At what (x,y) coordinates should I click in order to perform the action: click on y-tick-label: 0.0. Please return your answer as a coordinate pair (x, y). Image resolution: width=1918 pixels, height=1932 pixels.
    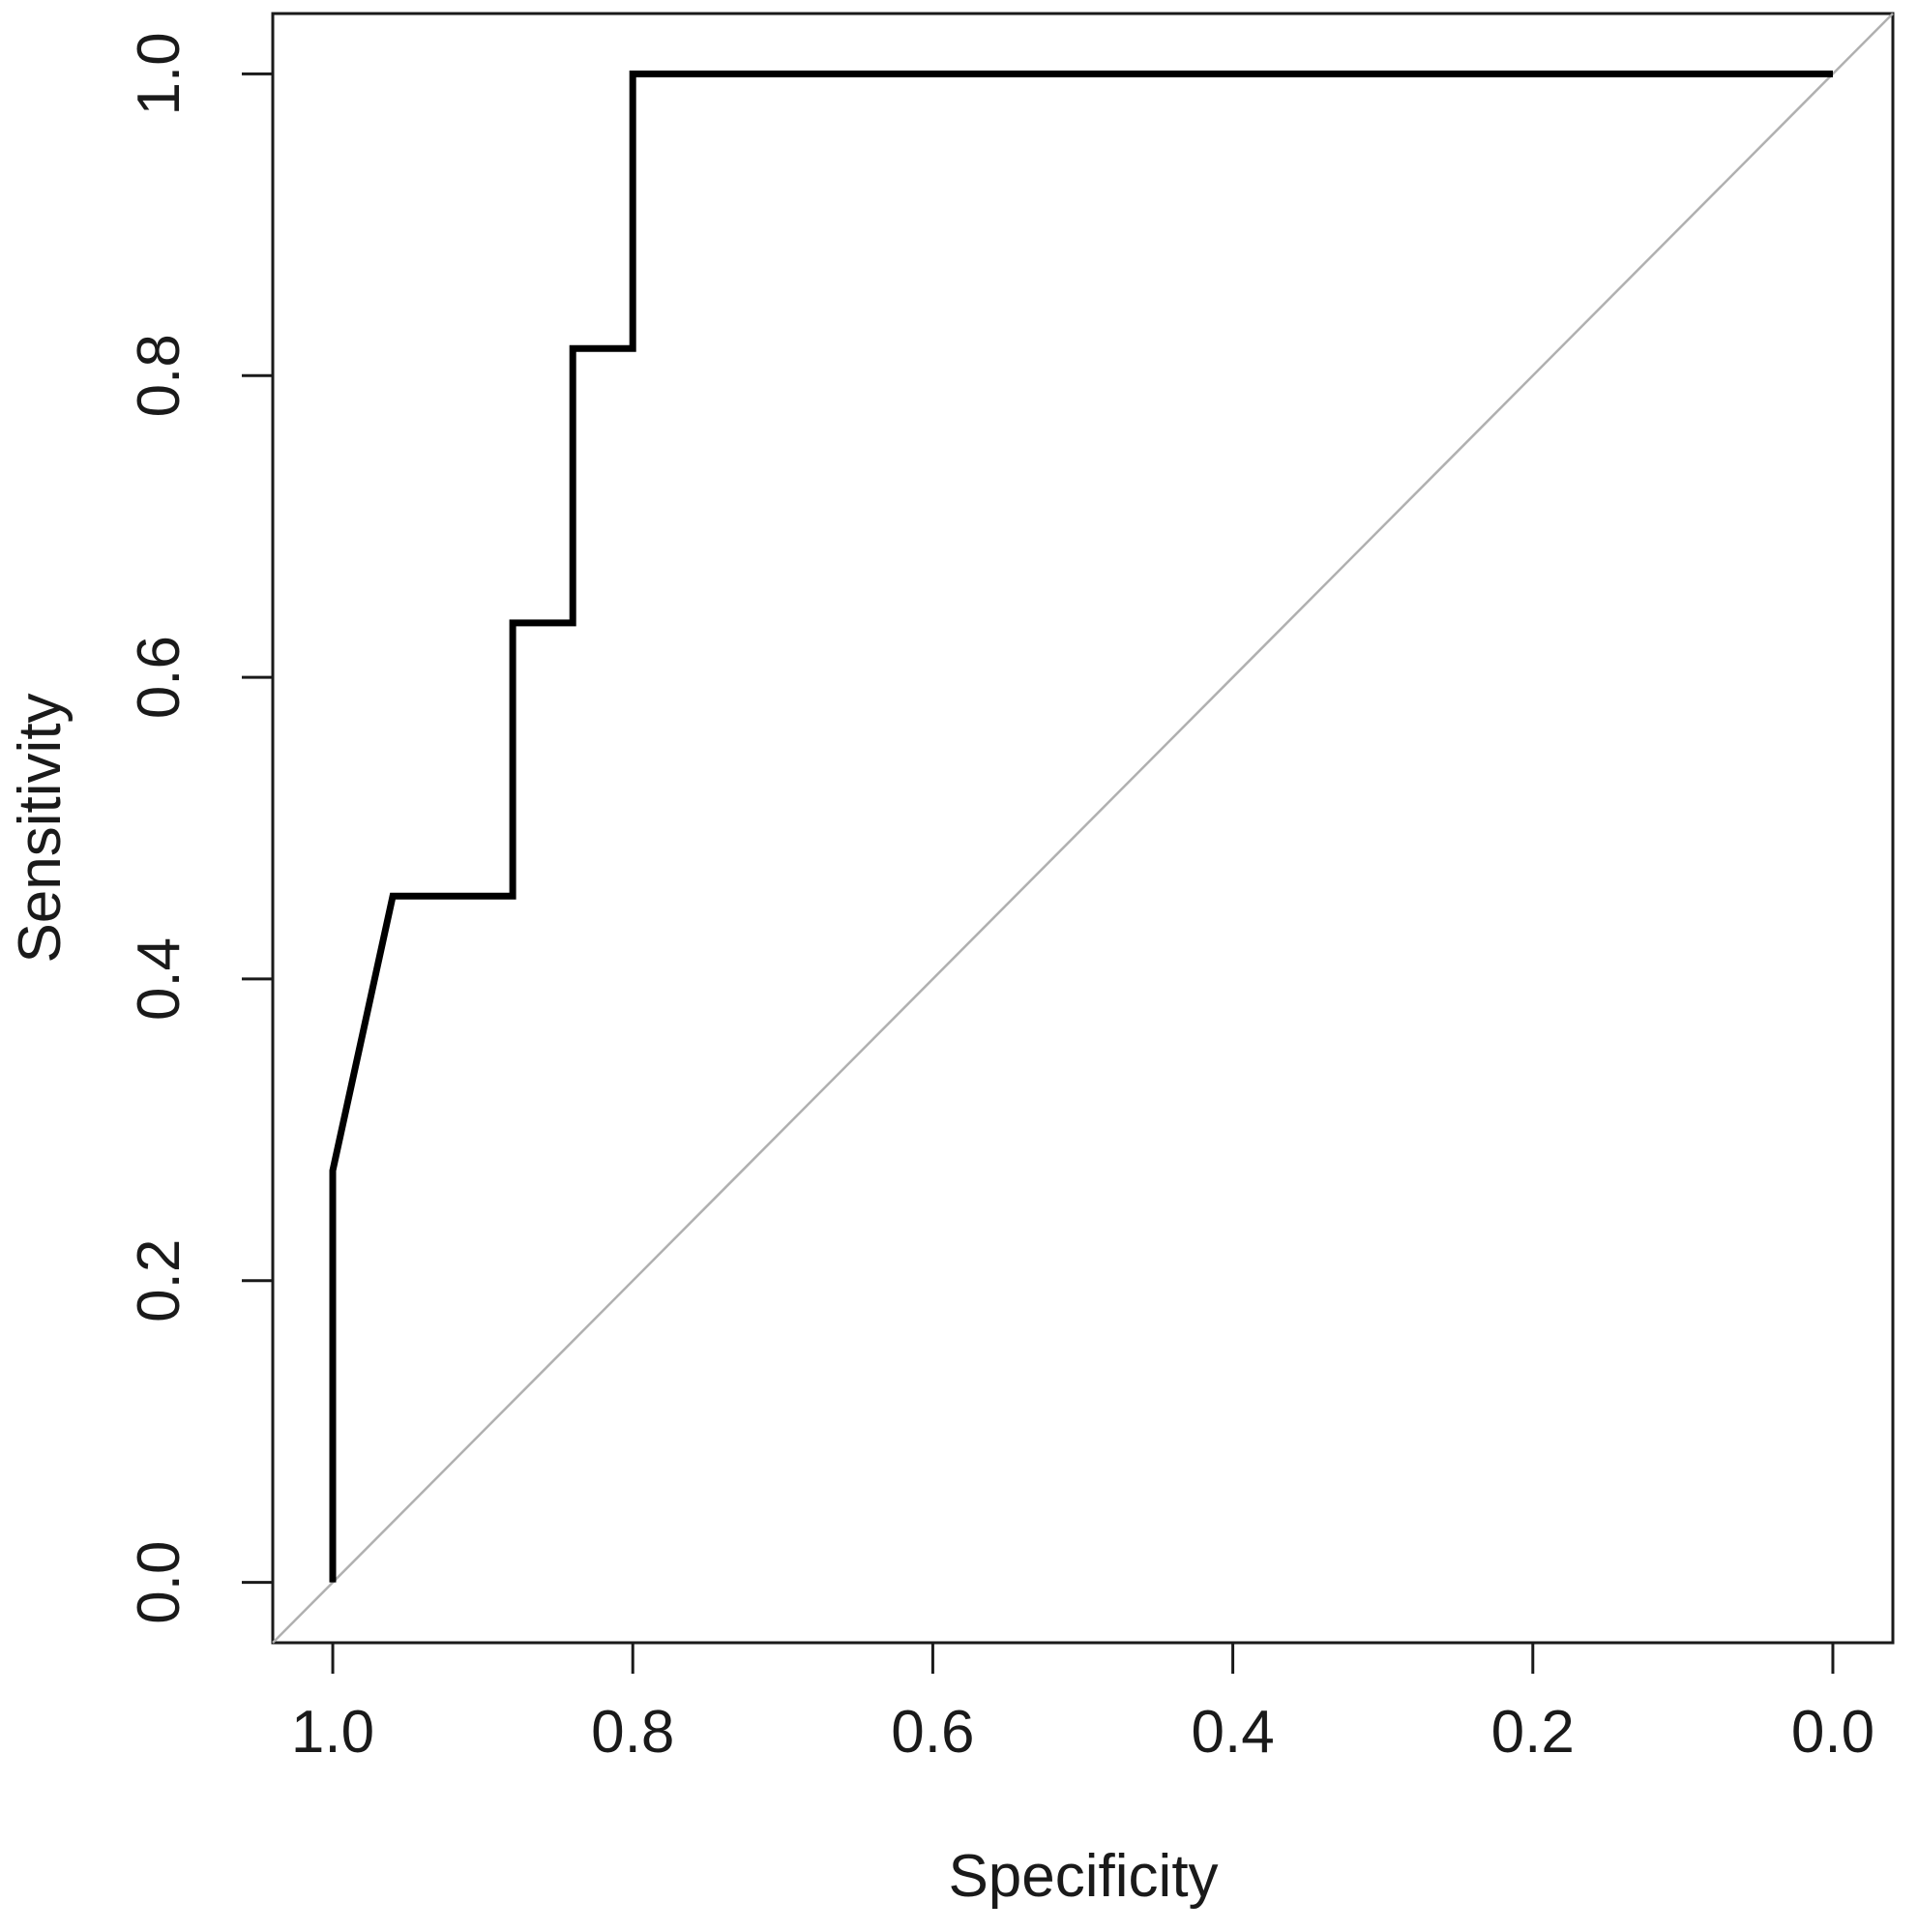
    Looking at the image, I should click on (159, 1582).